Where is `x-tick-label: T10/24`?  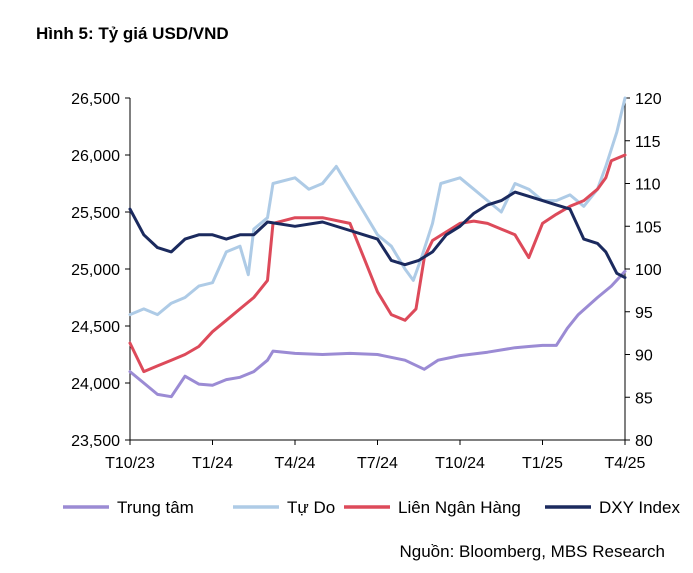 x-tick-label: T10/24 is located at coordinates (460, 463).